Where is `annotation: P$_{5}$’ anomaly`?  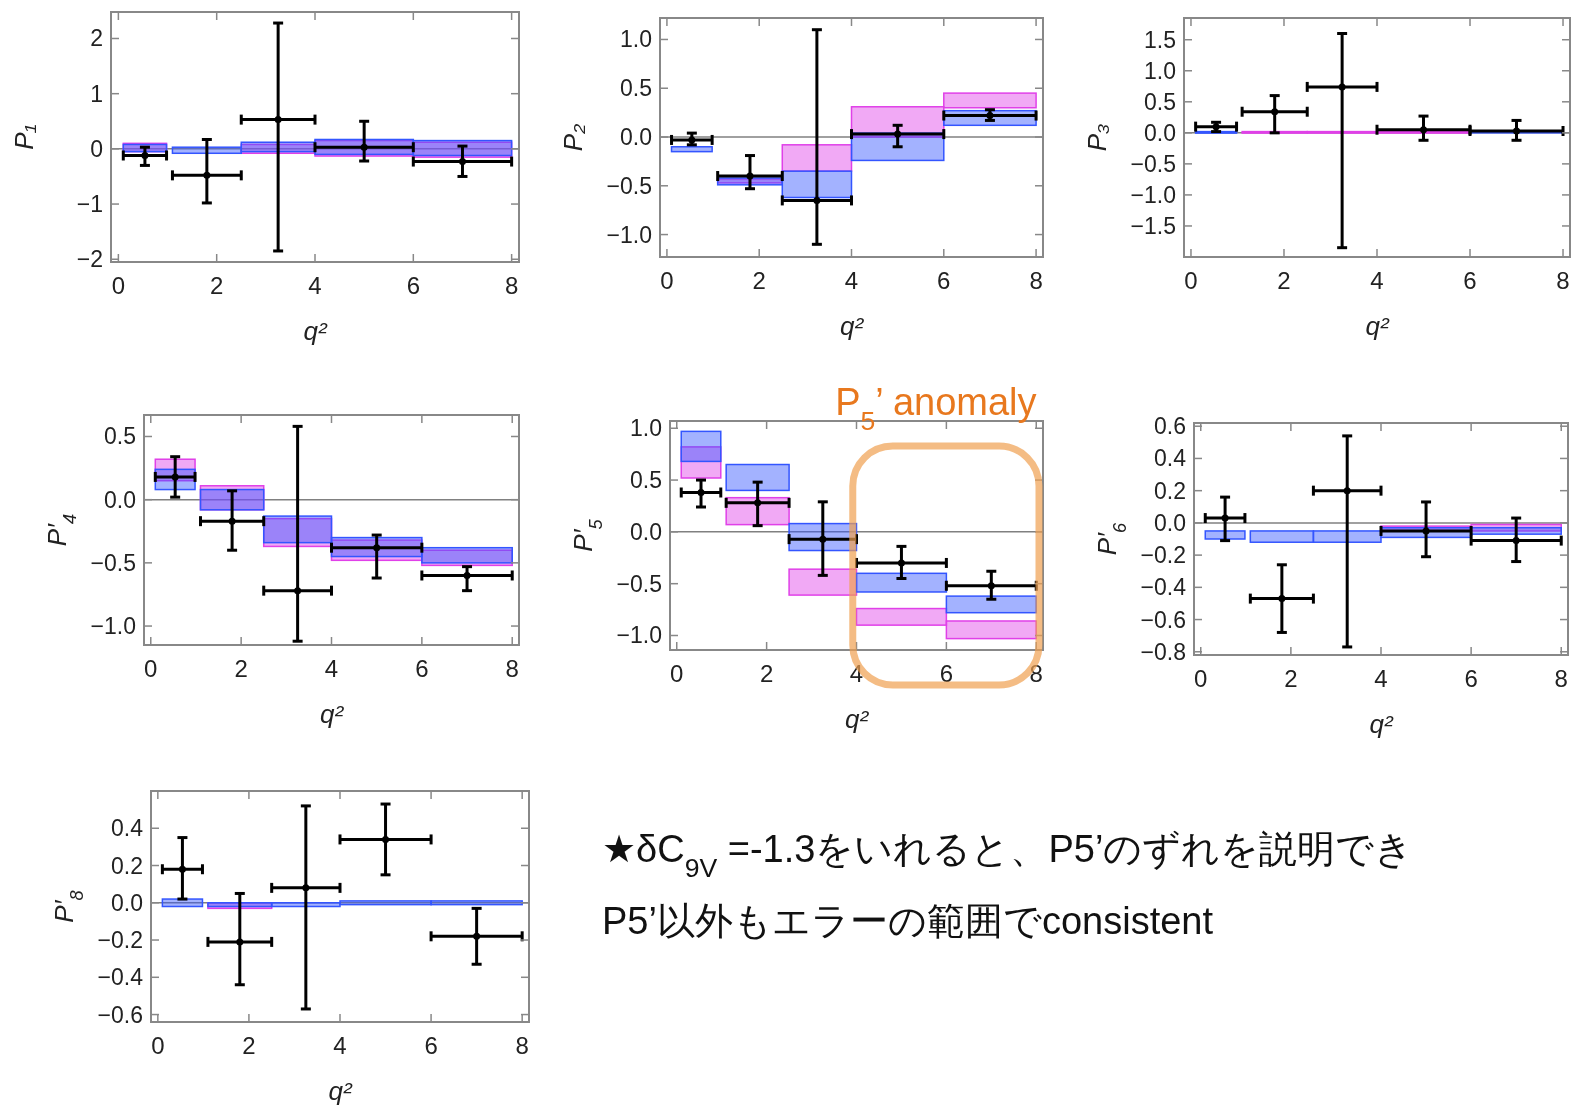 annotation: P$_{5}$’ anomaly is located at coordinates (936, 408).